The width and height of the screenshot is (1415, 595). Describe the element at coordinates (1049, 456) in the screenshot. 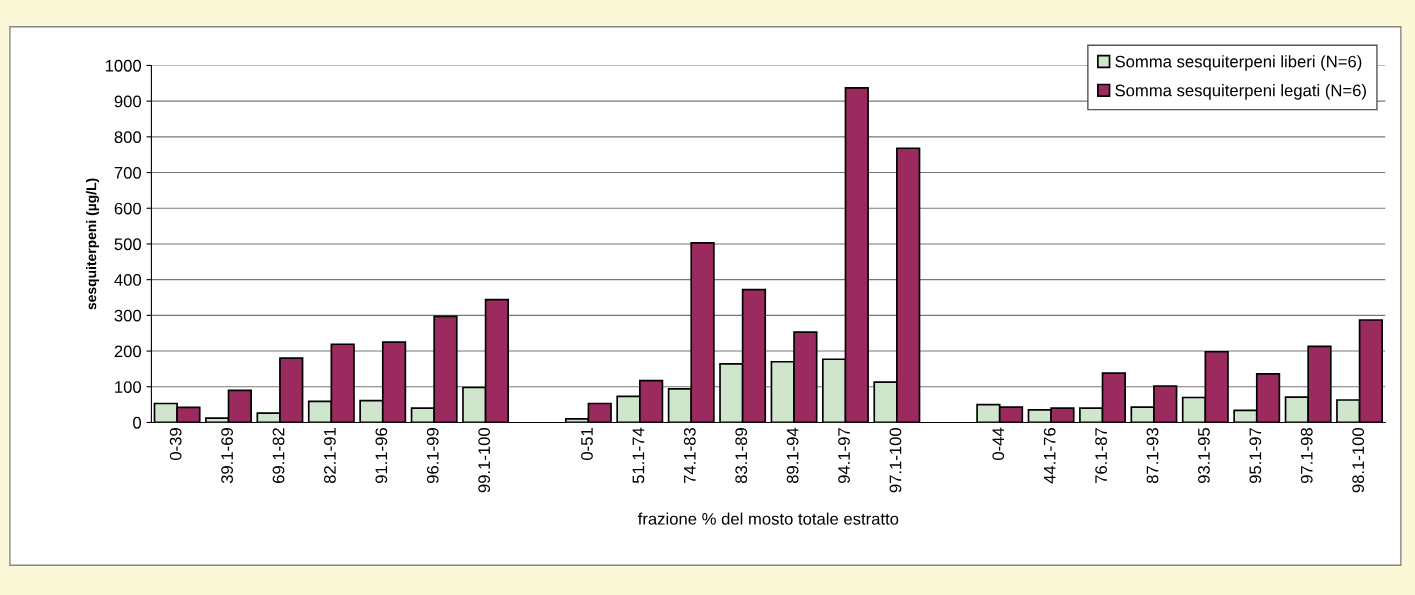

I see `x-tick-label: 44.1-76` at that location.